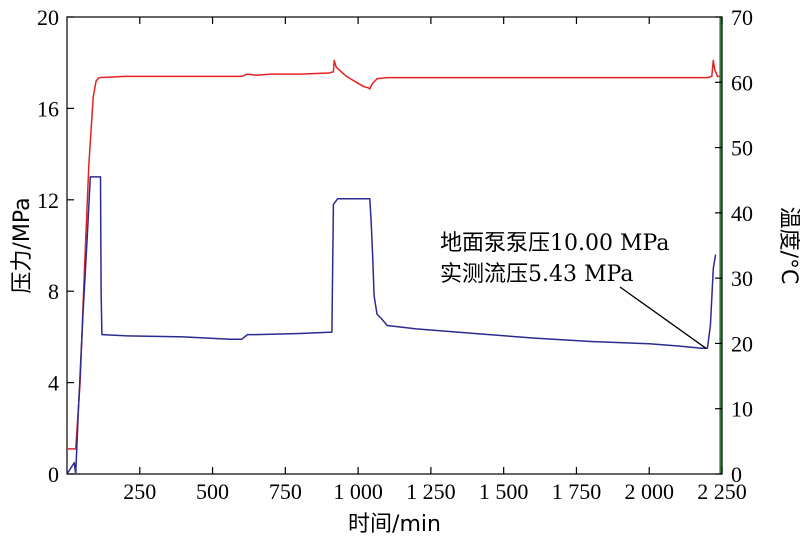 This screenshot has width=800, height=543. Describe the element at coordinates (48, 200) in the screenshot. I see `left-y-tick-label: 12` at that location.